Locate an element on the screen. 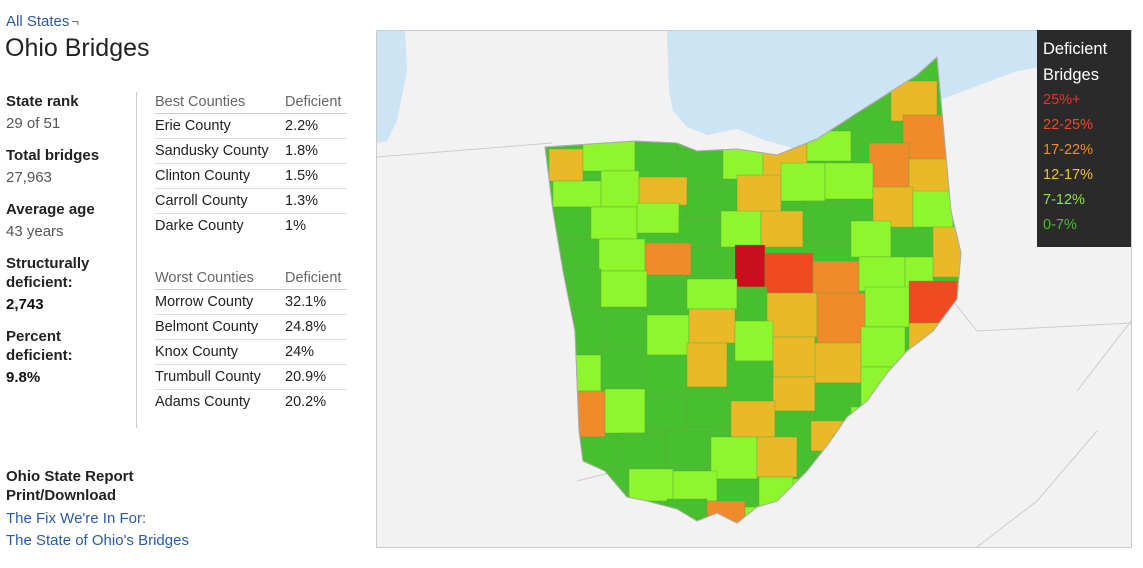 Image resolution: width=1143 pixels, height=568 pixels. county-name: Carroll County is located at coordinates (220, 201).